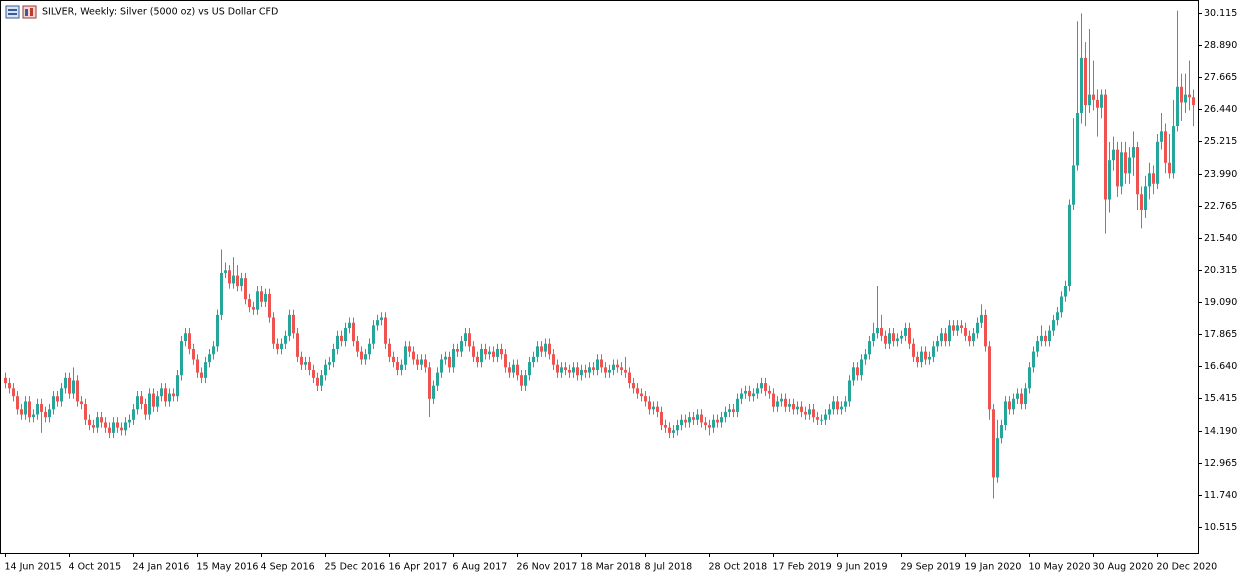 The image size is (1246, 576). Describe the element at coordinates (33, 567) in the screenshot. I see `x-tick-label: 14 Jun 2015` at that location.